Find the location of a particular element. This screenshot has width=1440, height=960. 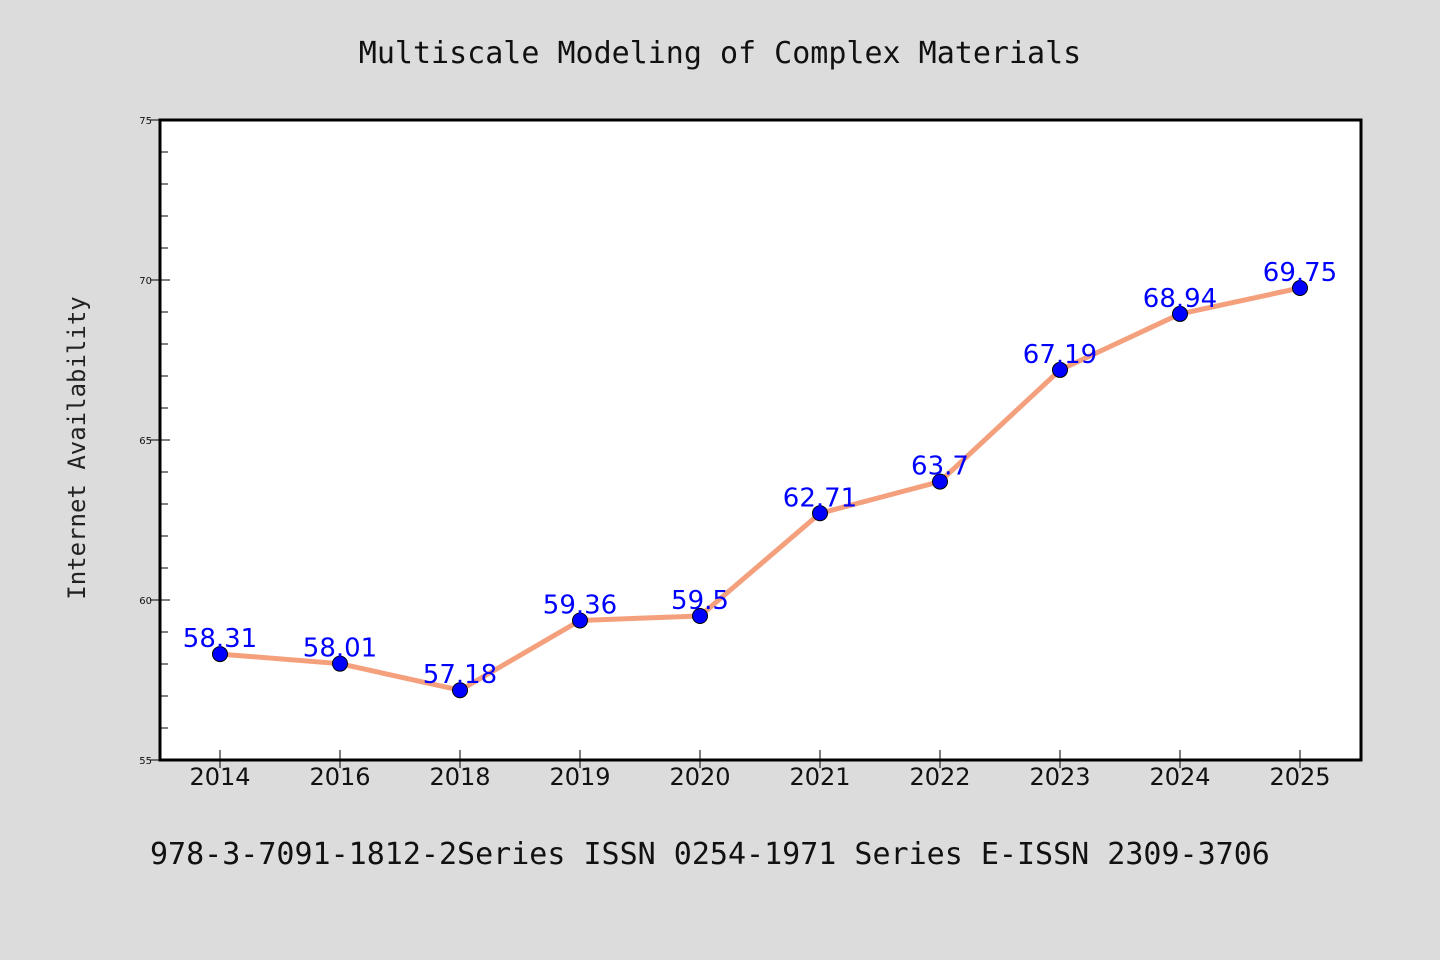

data-label: 58.01 is located at coordinates (340, 649).